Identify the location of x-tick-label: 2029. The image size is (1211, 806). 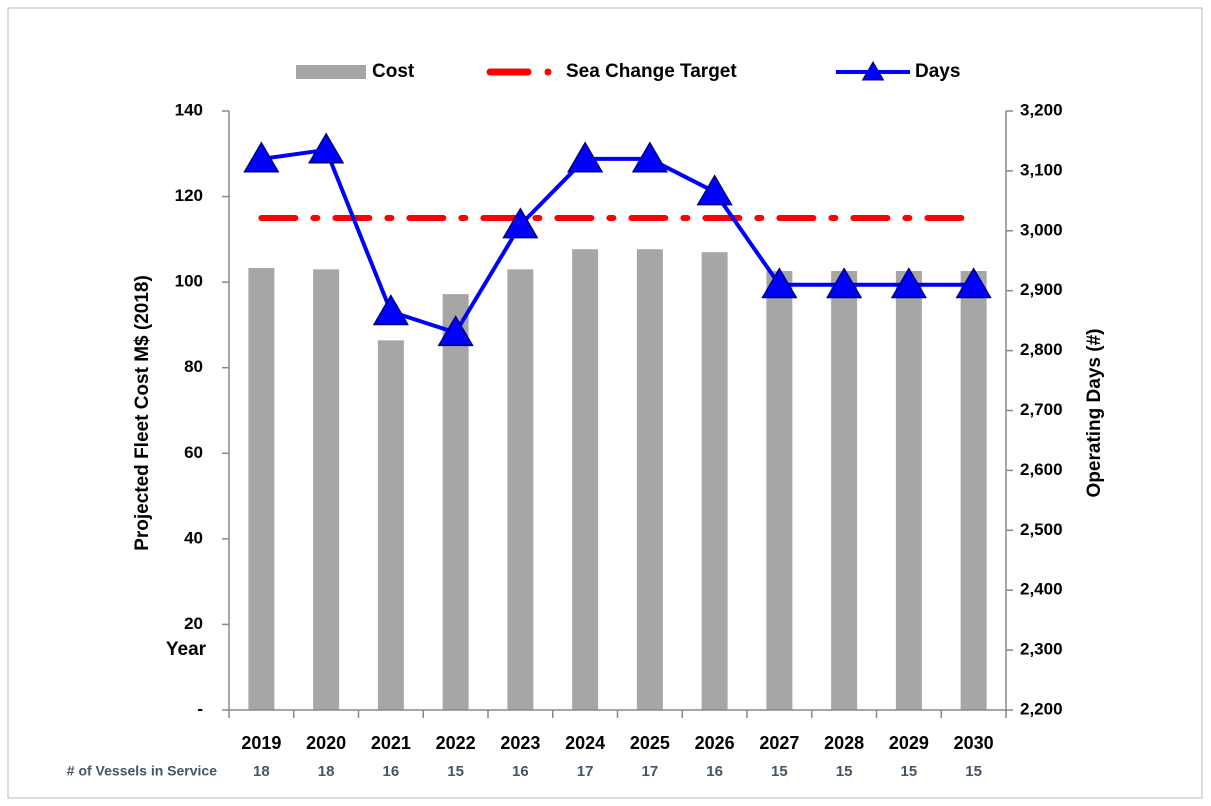
(909, 743).